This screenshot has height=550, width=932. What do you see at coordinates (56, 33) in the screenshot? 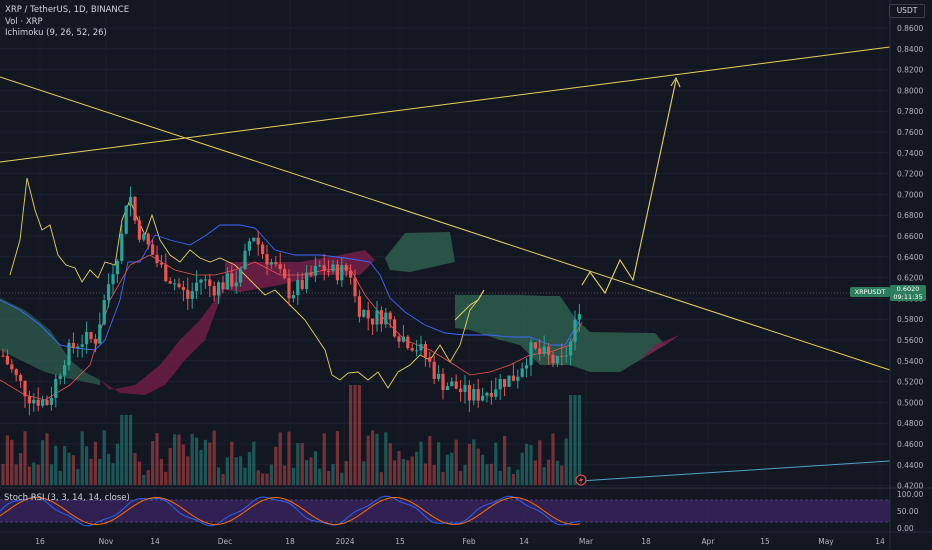
I see `ichimoku-legend: Ichimoku (9, 26, 52, 26)` at bounding box center [56, 33].